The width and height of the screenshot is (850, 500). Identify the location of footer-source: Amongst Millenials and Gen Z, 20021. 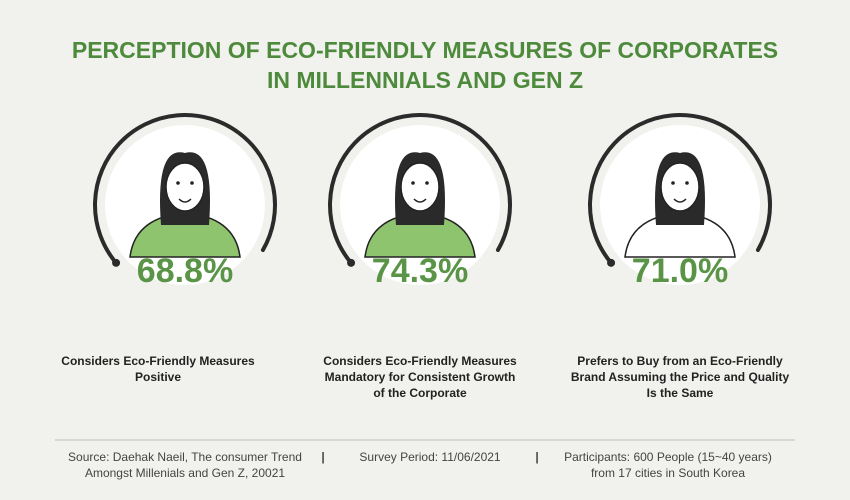
(185, 473).